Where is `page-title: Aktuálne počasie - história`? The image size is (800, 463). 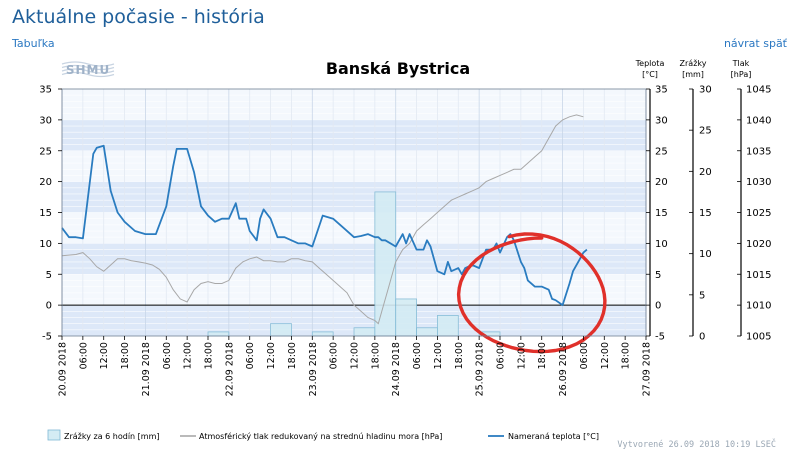
page-title: Aktuálne počasie - história is located at coordinates (138, 17).